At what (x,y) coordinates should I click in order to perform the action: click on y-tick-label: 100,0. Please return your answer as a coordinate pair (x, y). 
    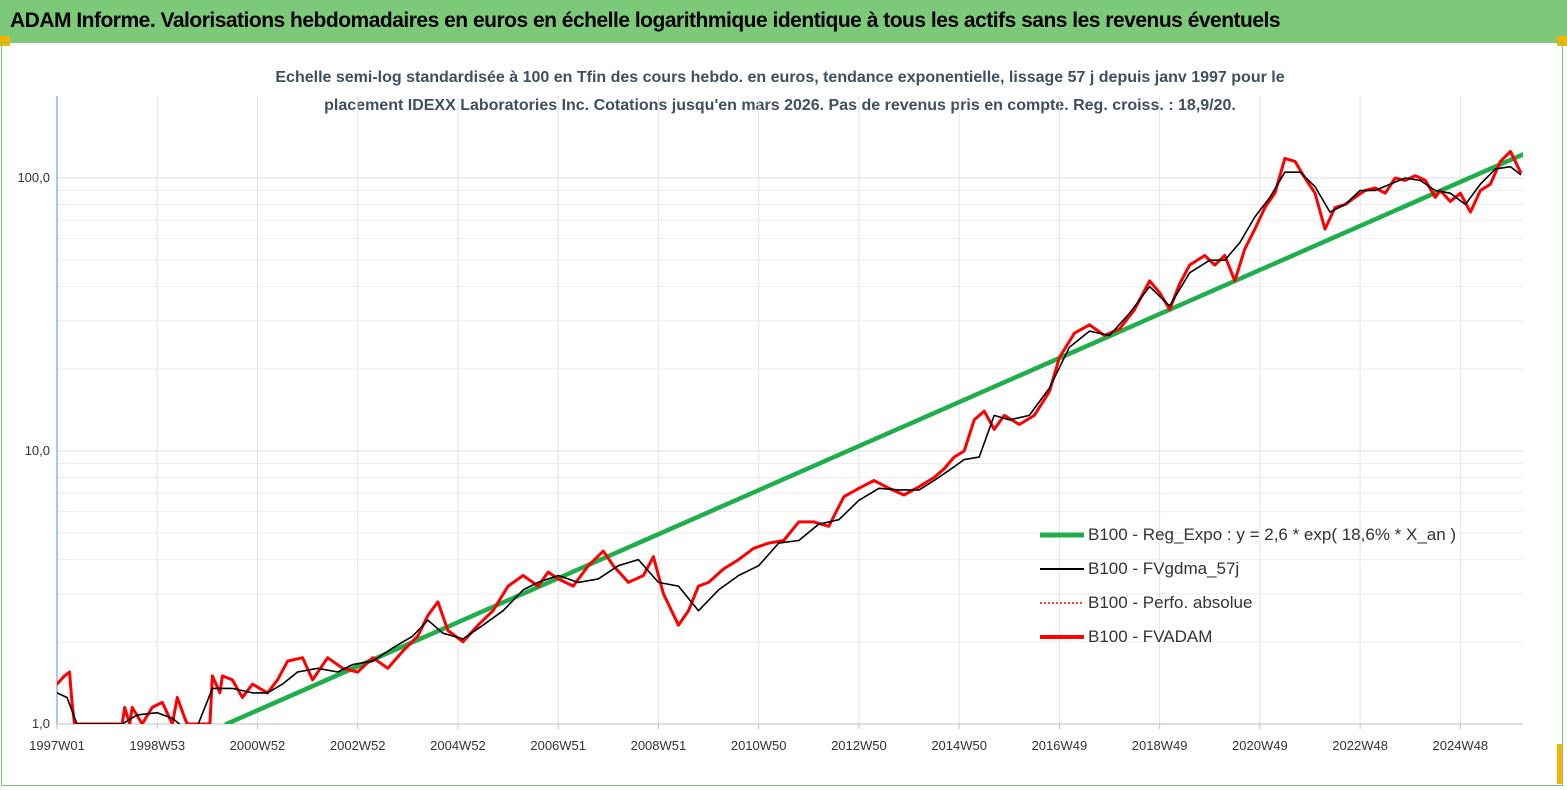
    Looking at the image, I should click on (33, 177).